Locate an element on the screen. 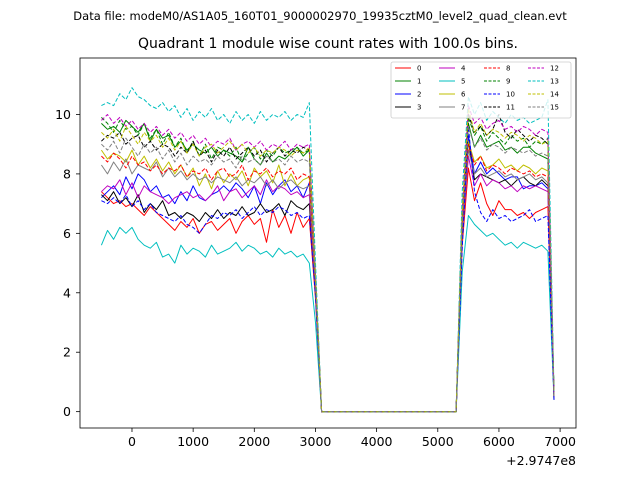 The image size is (640, 480). x-tick-label: 7000 is located at coordinates (560, 441).